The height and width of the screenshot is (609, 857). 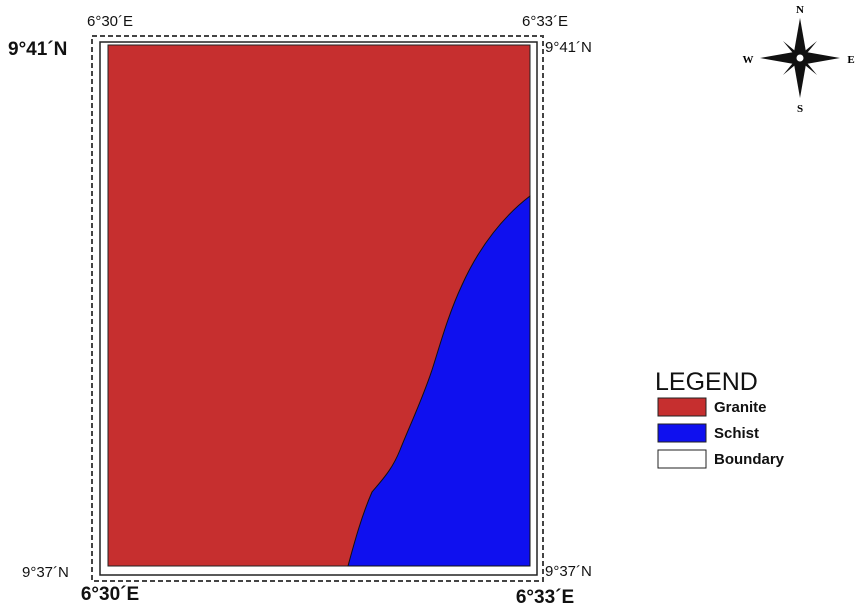 What do you see at coordinates (749, 459) in the screenshot?
I see `legend-label: Boundary` at bounding box center [749, 459].